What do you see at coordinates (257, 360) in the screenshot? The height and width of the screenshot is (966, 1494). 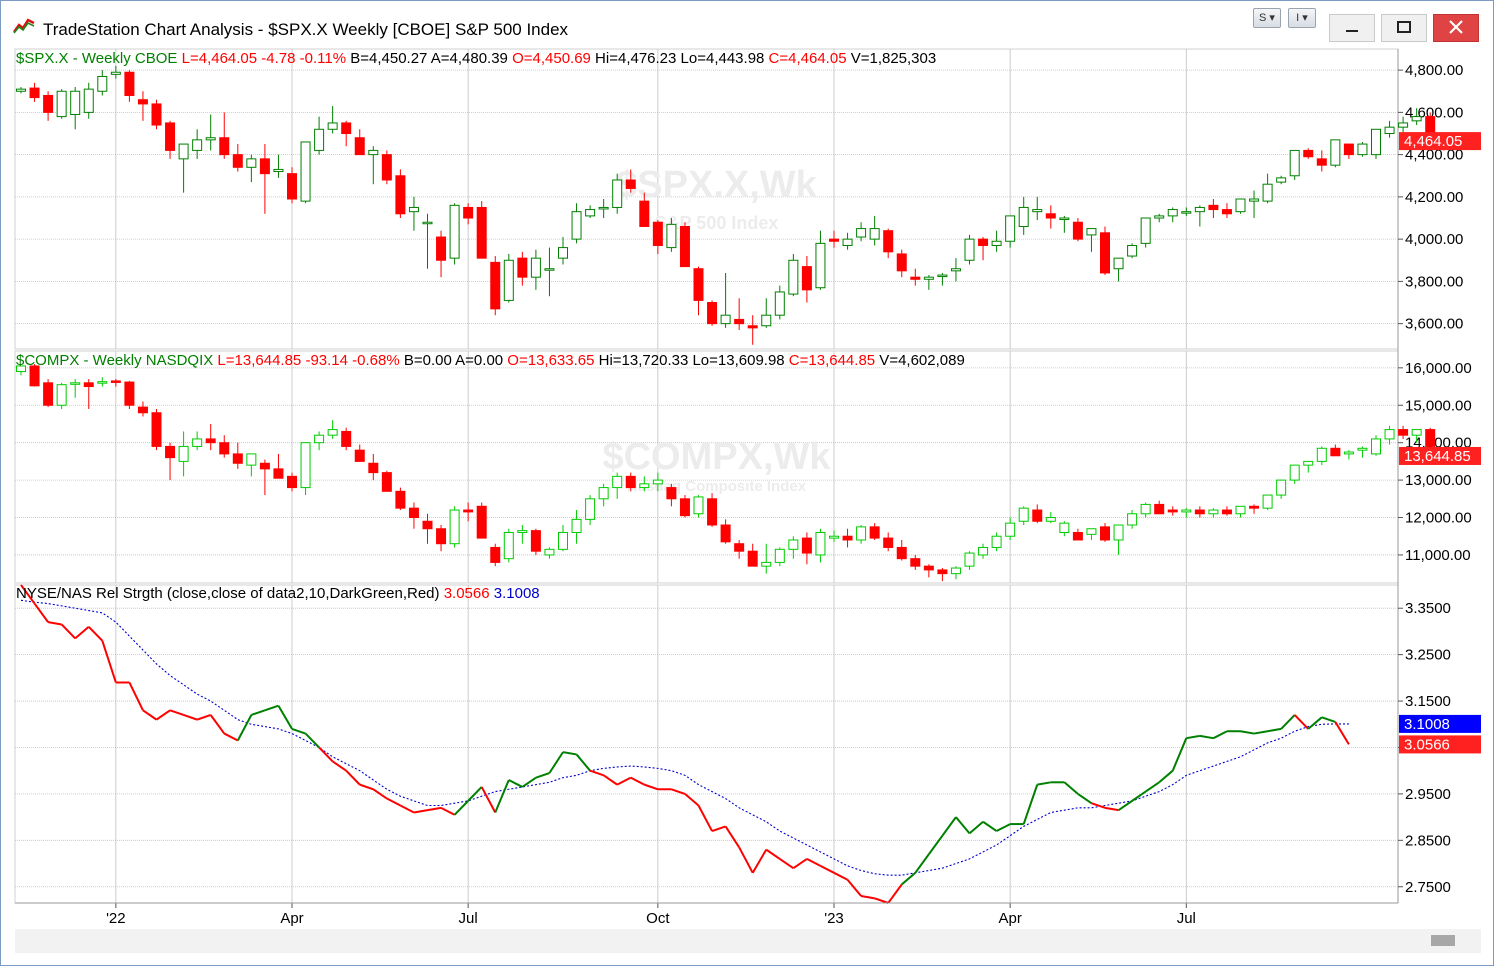 I see `header-field: L=13,644.85` at bounding box center [257, 360].